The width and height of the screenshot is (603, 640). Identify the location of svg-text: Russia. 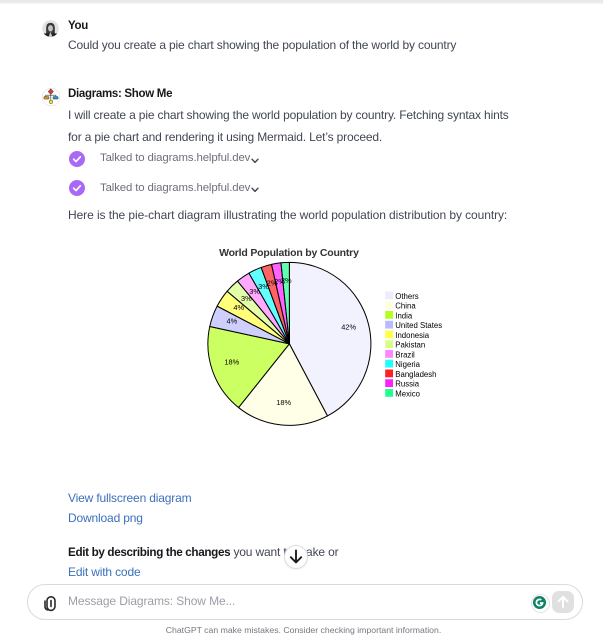
(407, 384).